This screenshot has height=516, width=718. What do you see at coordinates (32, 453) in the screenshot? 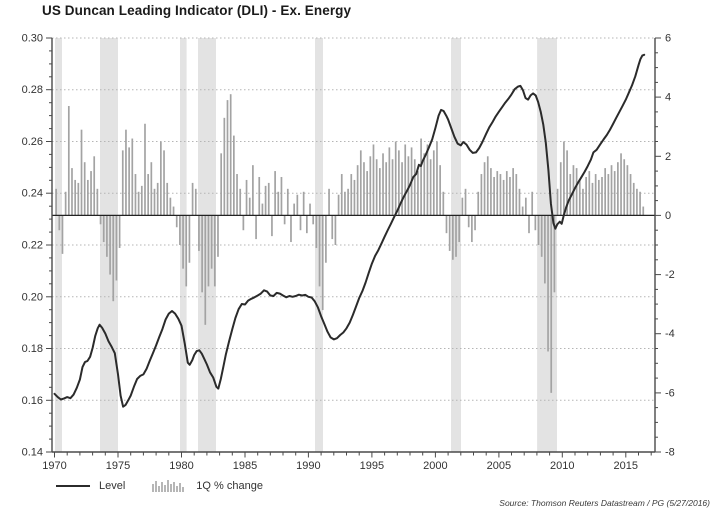
I see `svg-text: 0.14` at bounding box center [32, 453].